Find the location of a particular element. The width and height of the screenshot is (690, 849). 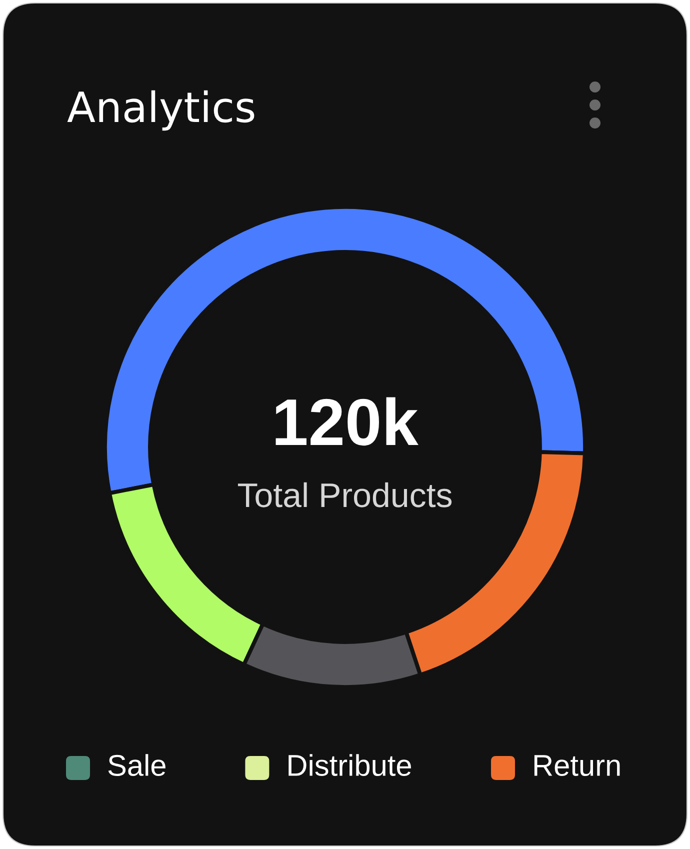

category-label: Distribute is located at coordinates (349, 765).